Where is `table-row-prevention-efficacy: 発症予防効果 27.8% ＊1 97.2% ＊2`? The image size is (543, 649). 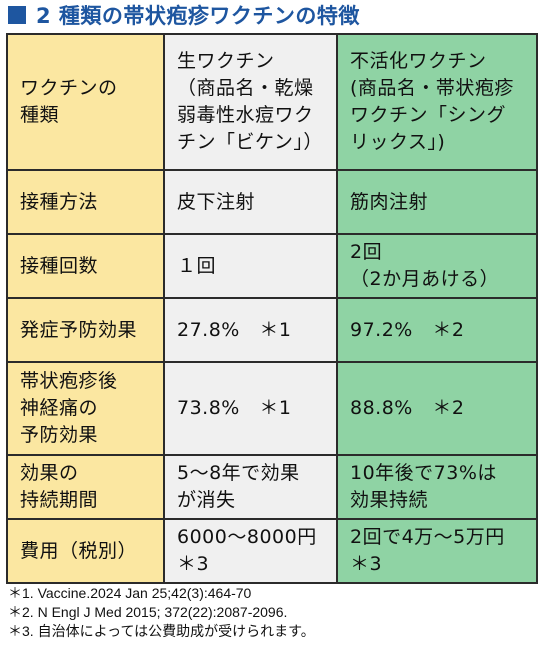 table-row-prevention-efficacy: 発症予防効果 27.8% ＊1 97.2% ＊2 is located at coordinates (272, 330).